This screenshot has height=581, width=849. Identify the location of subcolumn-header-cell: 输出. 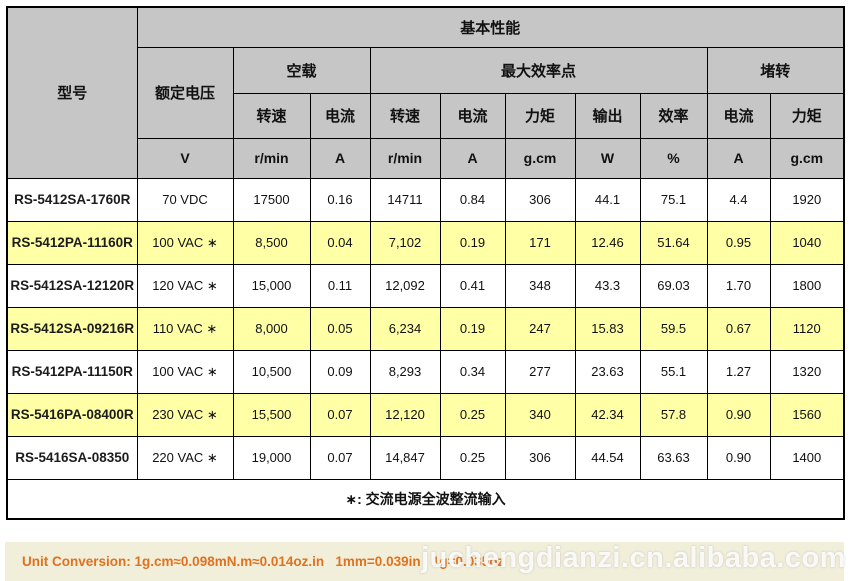
(607, 115).